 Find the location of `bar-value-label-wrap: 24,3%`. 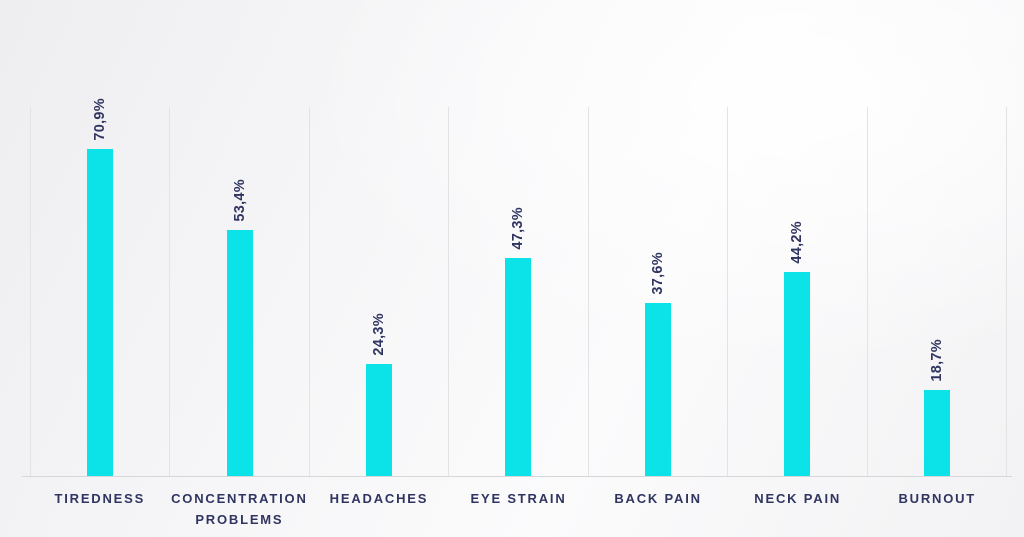

bar-value-label-wrap: 24,3% is located at coordinates (379, 334).